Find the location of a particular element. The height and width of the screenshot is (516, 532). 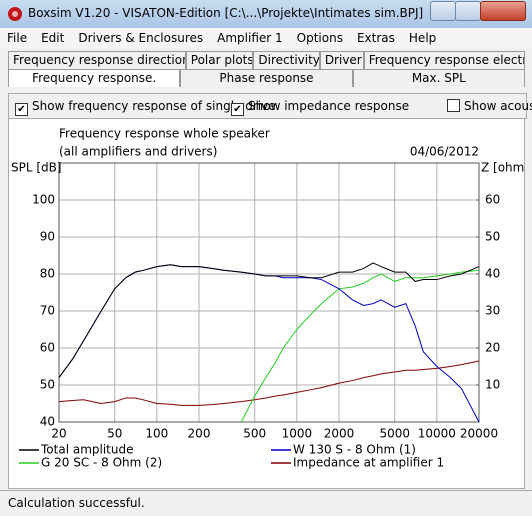

tab: Phase response is located at coordinates (266, 78).